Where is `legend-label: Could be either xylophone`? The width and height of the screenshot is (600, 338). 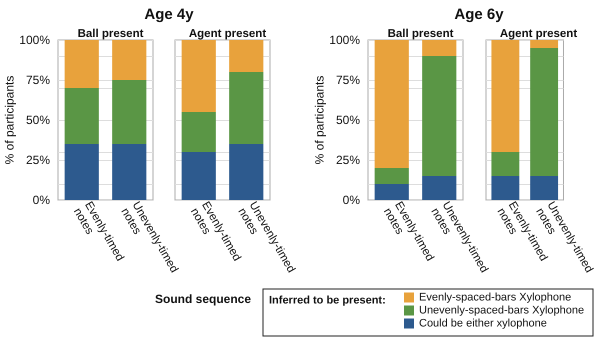
legend-label: Could be either xylophone is located at coordinates (483, 324).